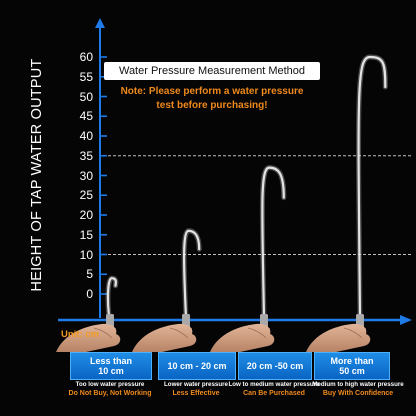 This screenshot has width=416, height=416. Describe the element at coordinates (89, 294) in the screenshot. I see `axis-tick-label: 0` at that location.